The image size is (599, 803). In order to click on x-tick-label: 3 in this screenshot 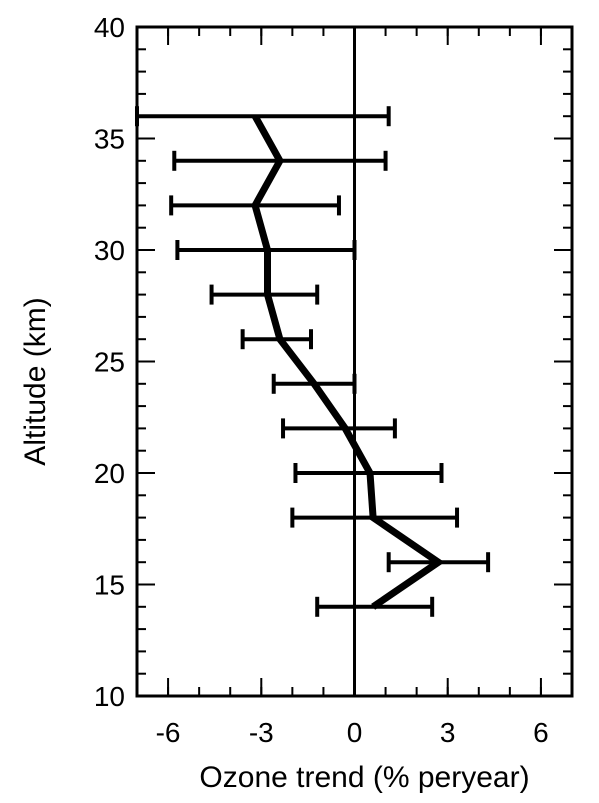, I will do `click(448, 732)`.